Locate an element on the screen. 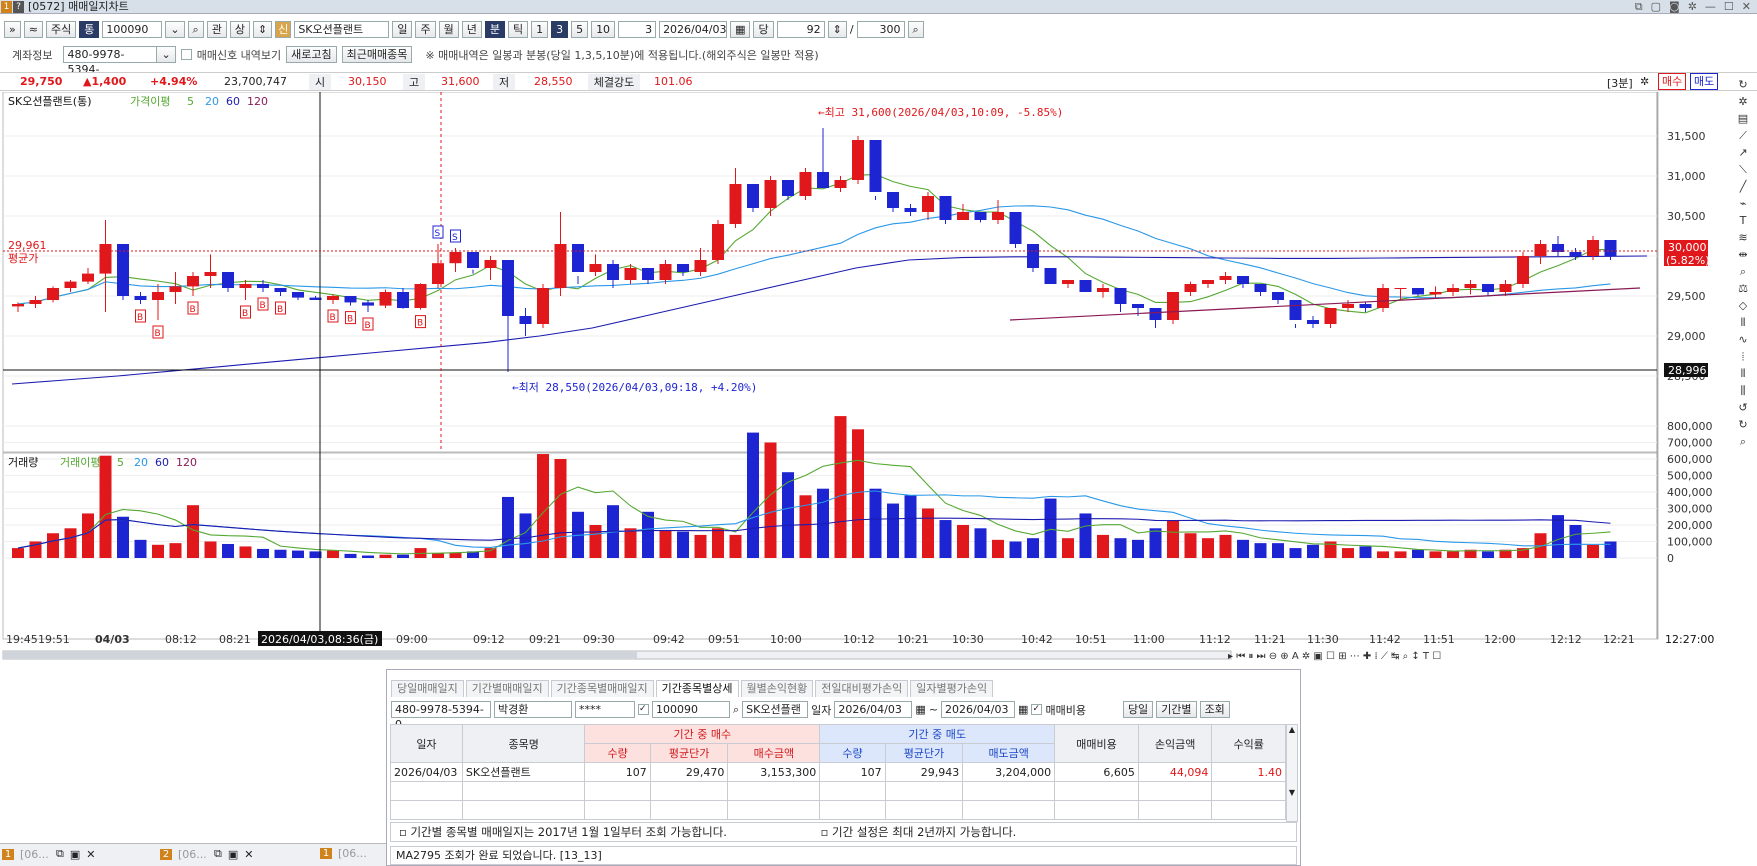  period-bars-icon: ⫼ is located at coordinates (1743, 390).